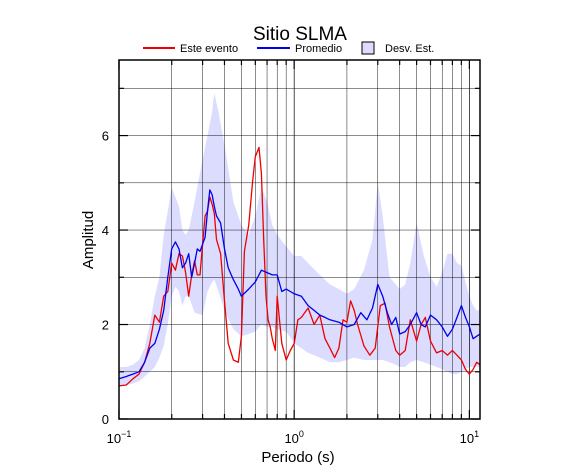  I want to click on y-axis-label: Amplitud, so click(88, 240).